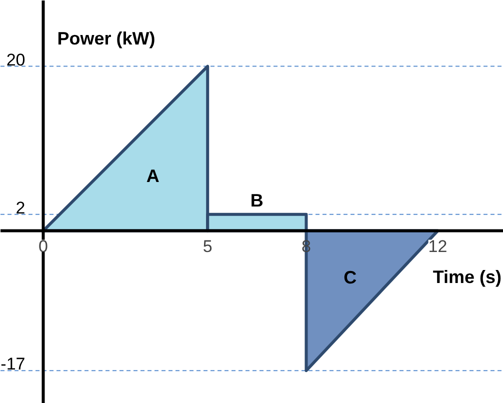 The width and height of the screenshot is (503, 403). What do you see at coordinates (467, 276) in the screenshot?
I see `x-axis-title: Time (s)` at bounding box center [467, 276].